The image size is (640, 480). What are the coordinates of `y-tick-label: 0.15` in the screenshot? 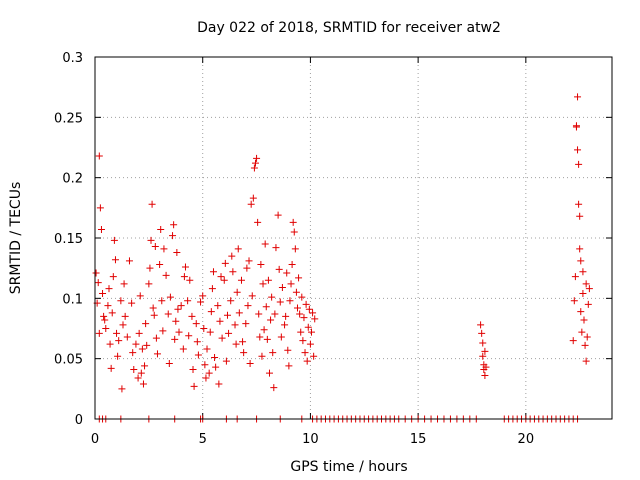 It's located at (68, 239).